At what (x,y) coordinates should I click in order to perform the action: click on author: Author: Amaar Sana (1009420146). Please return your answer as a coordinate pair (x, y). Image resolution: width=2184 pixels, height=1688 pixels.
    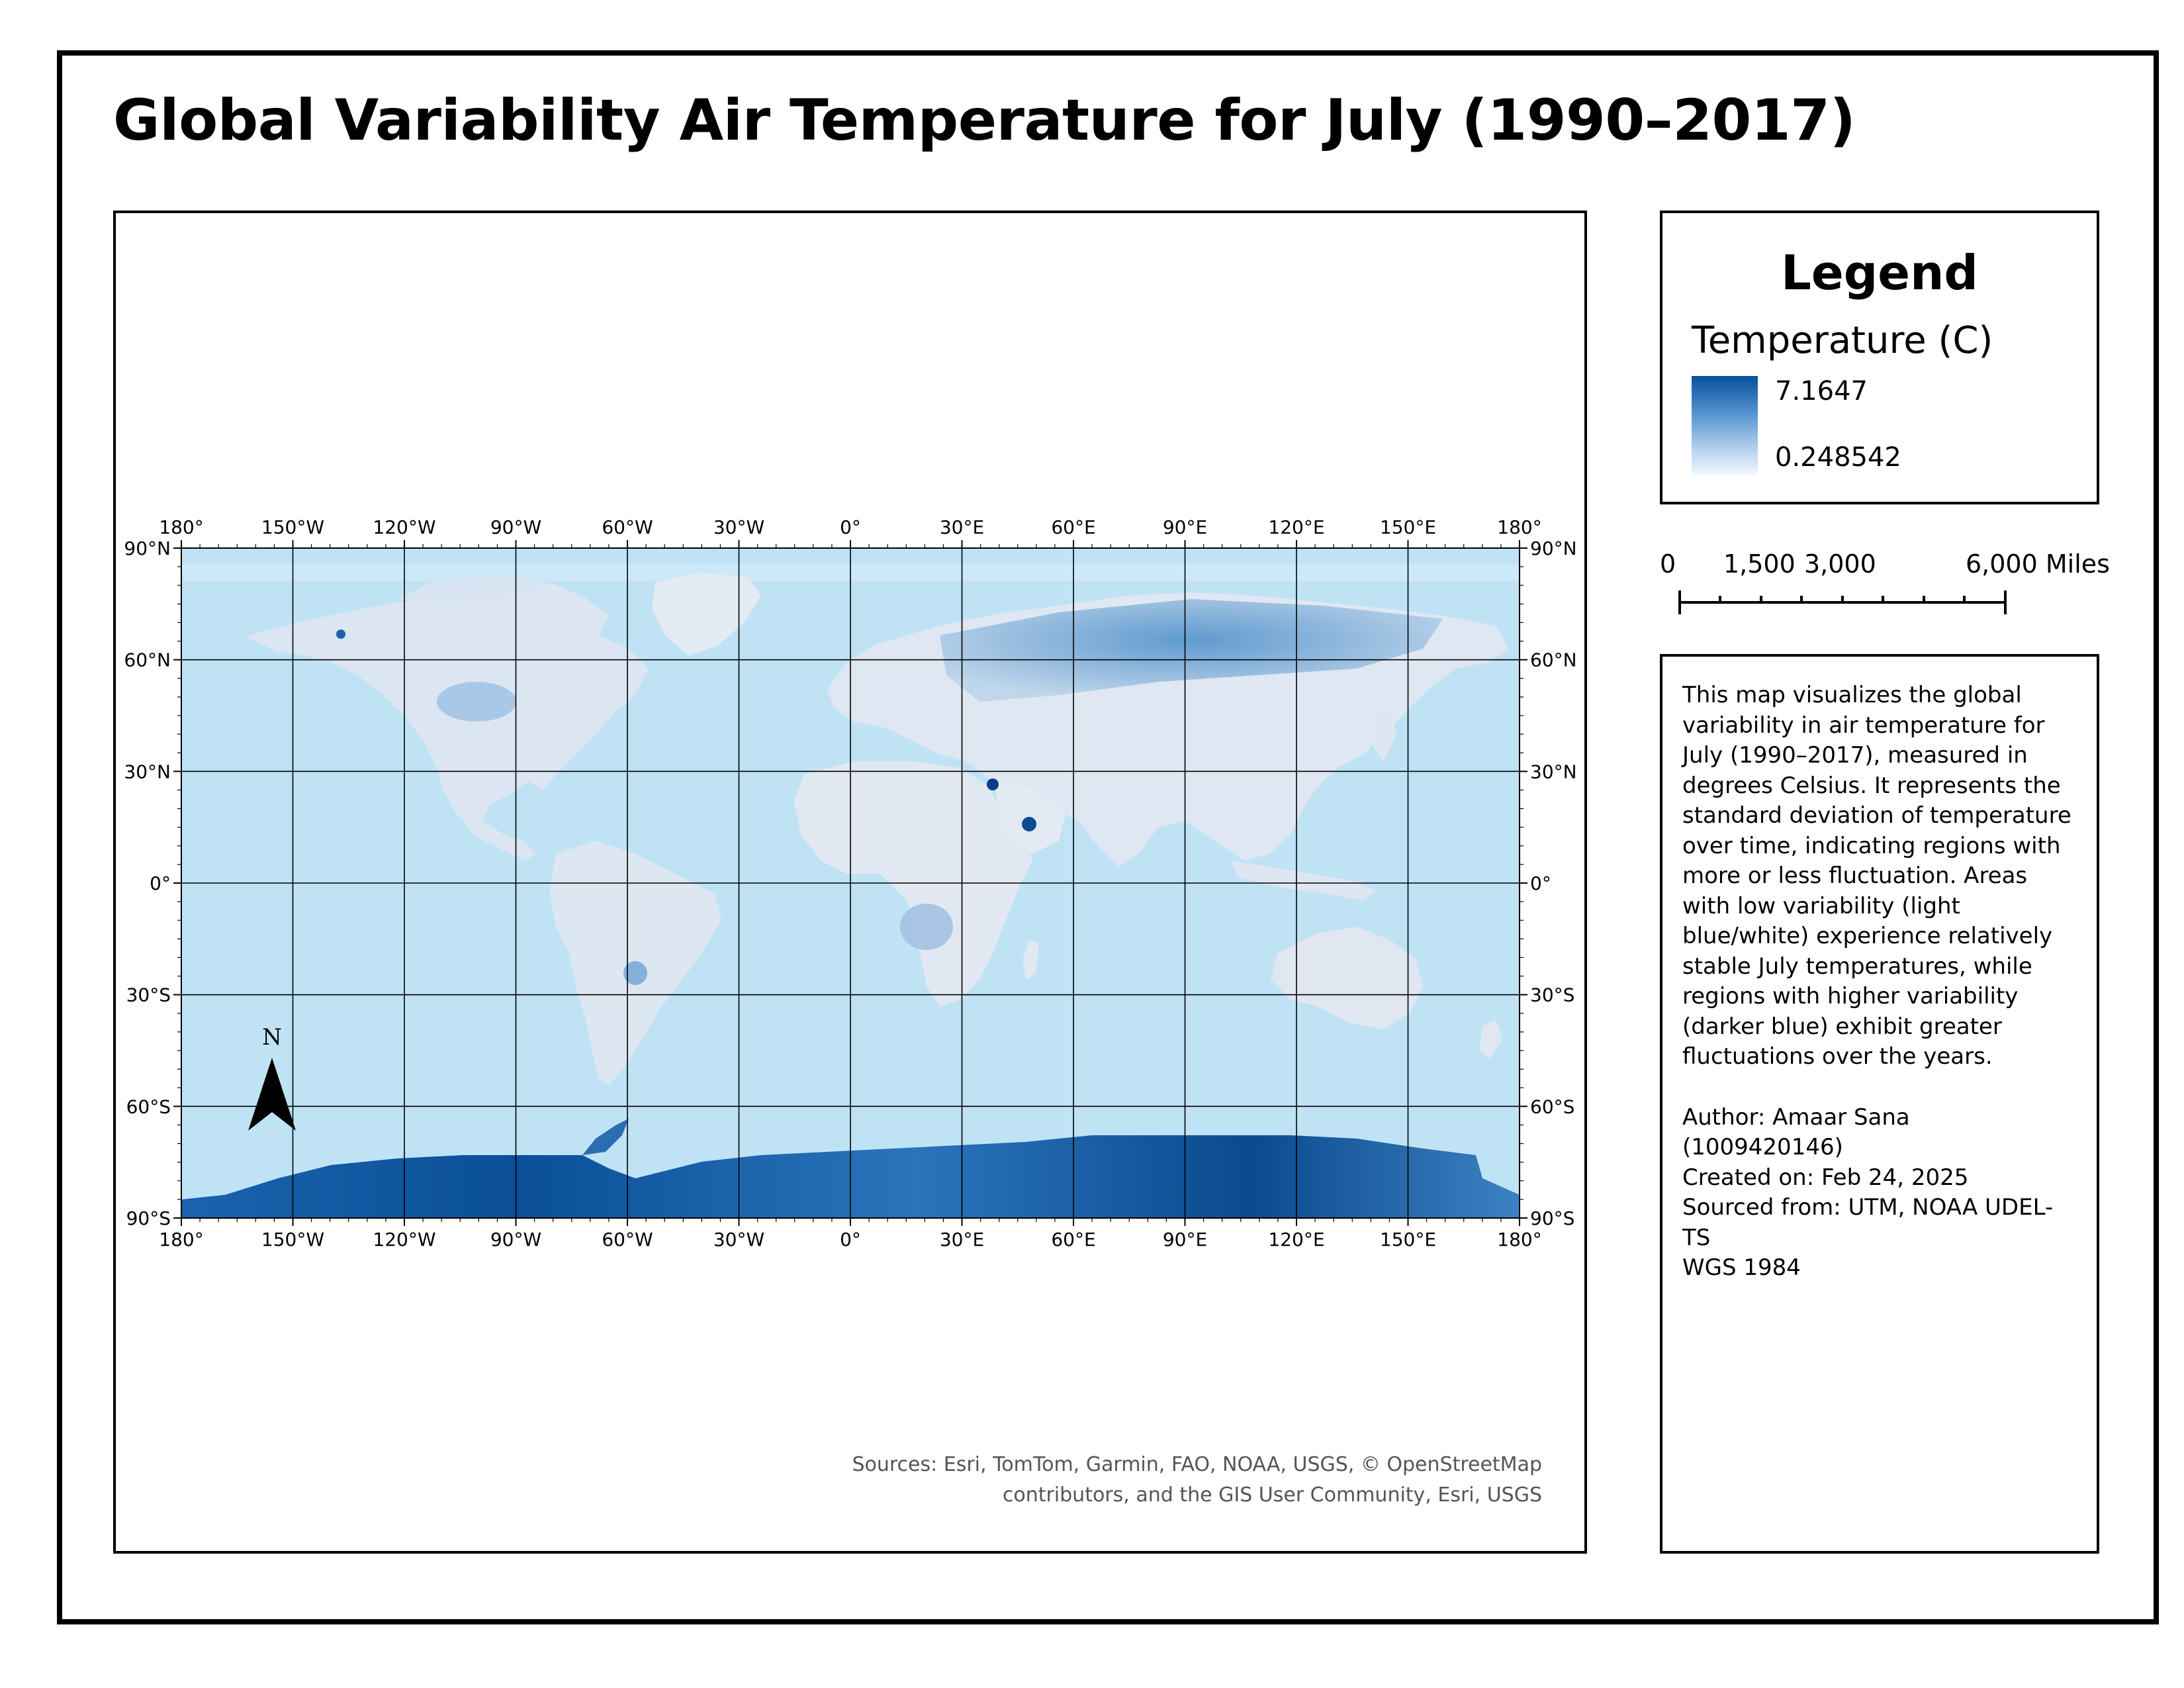
    Looking at the image, I should click on (1796, 1132).